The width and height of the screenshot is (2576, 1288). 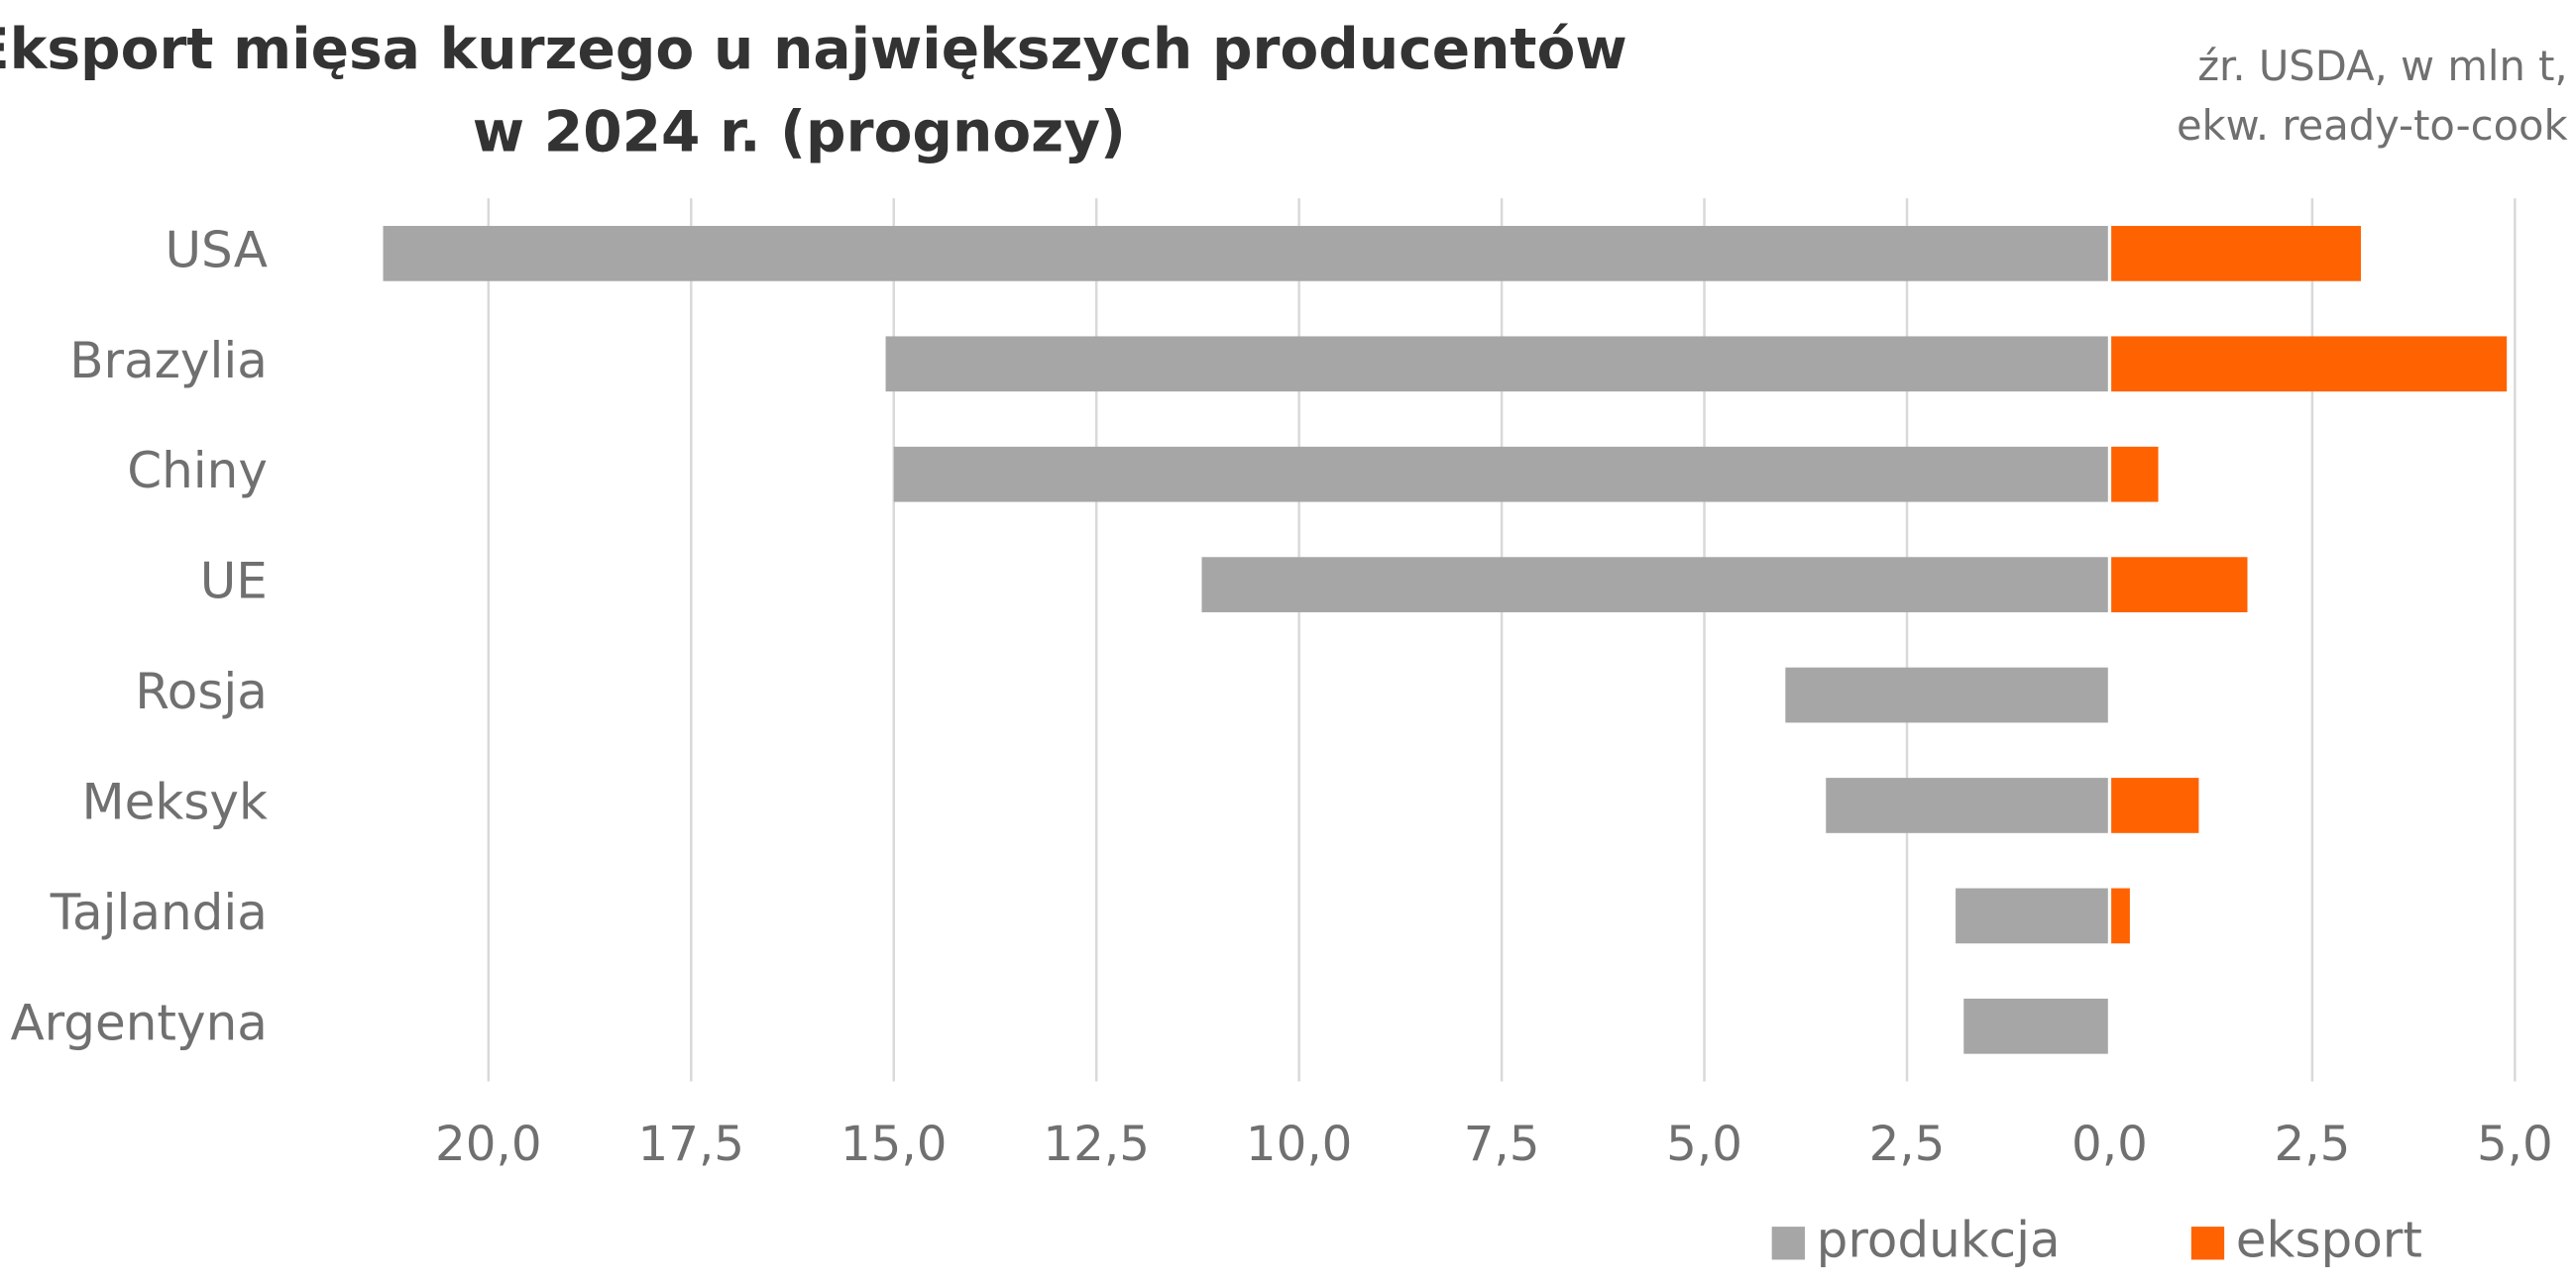 I want to click on y-tick-label: Meksyk, so click(x=175, y=801).